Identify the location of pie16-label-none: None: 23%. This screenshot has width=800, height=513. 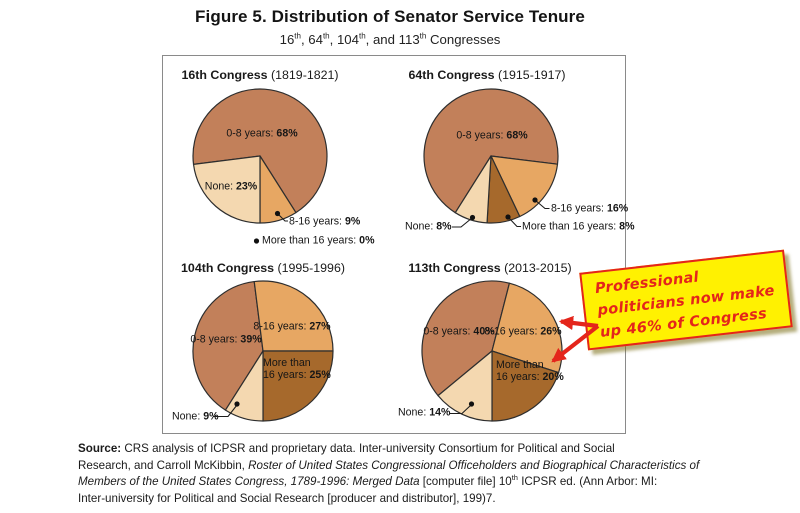
(231, 186).